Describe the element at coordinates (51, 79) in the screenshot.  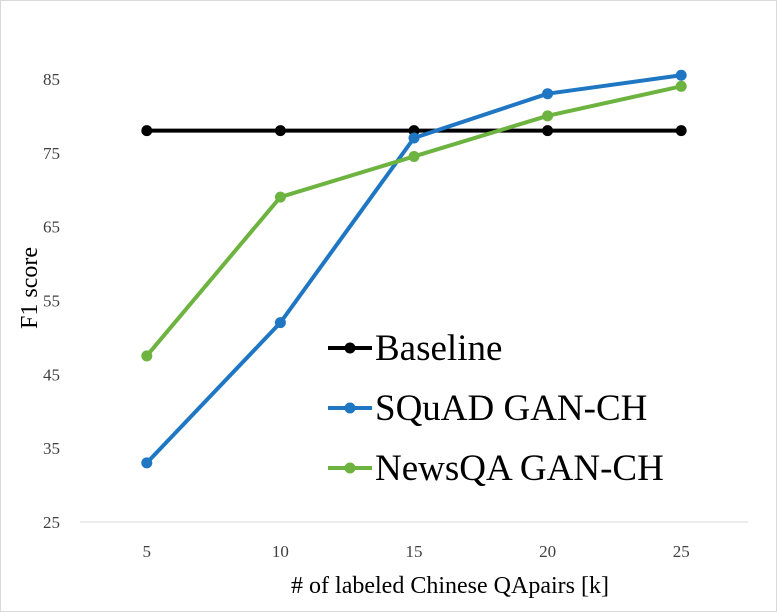
I see `y-tick-label: 85` at that location.